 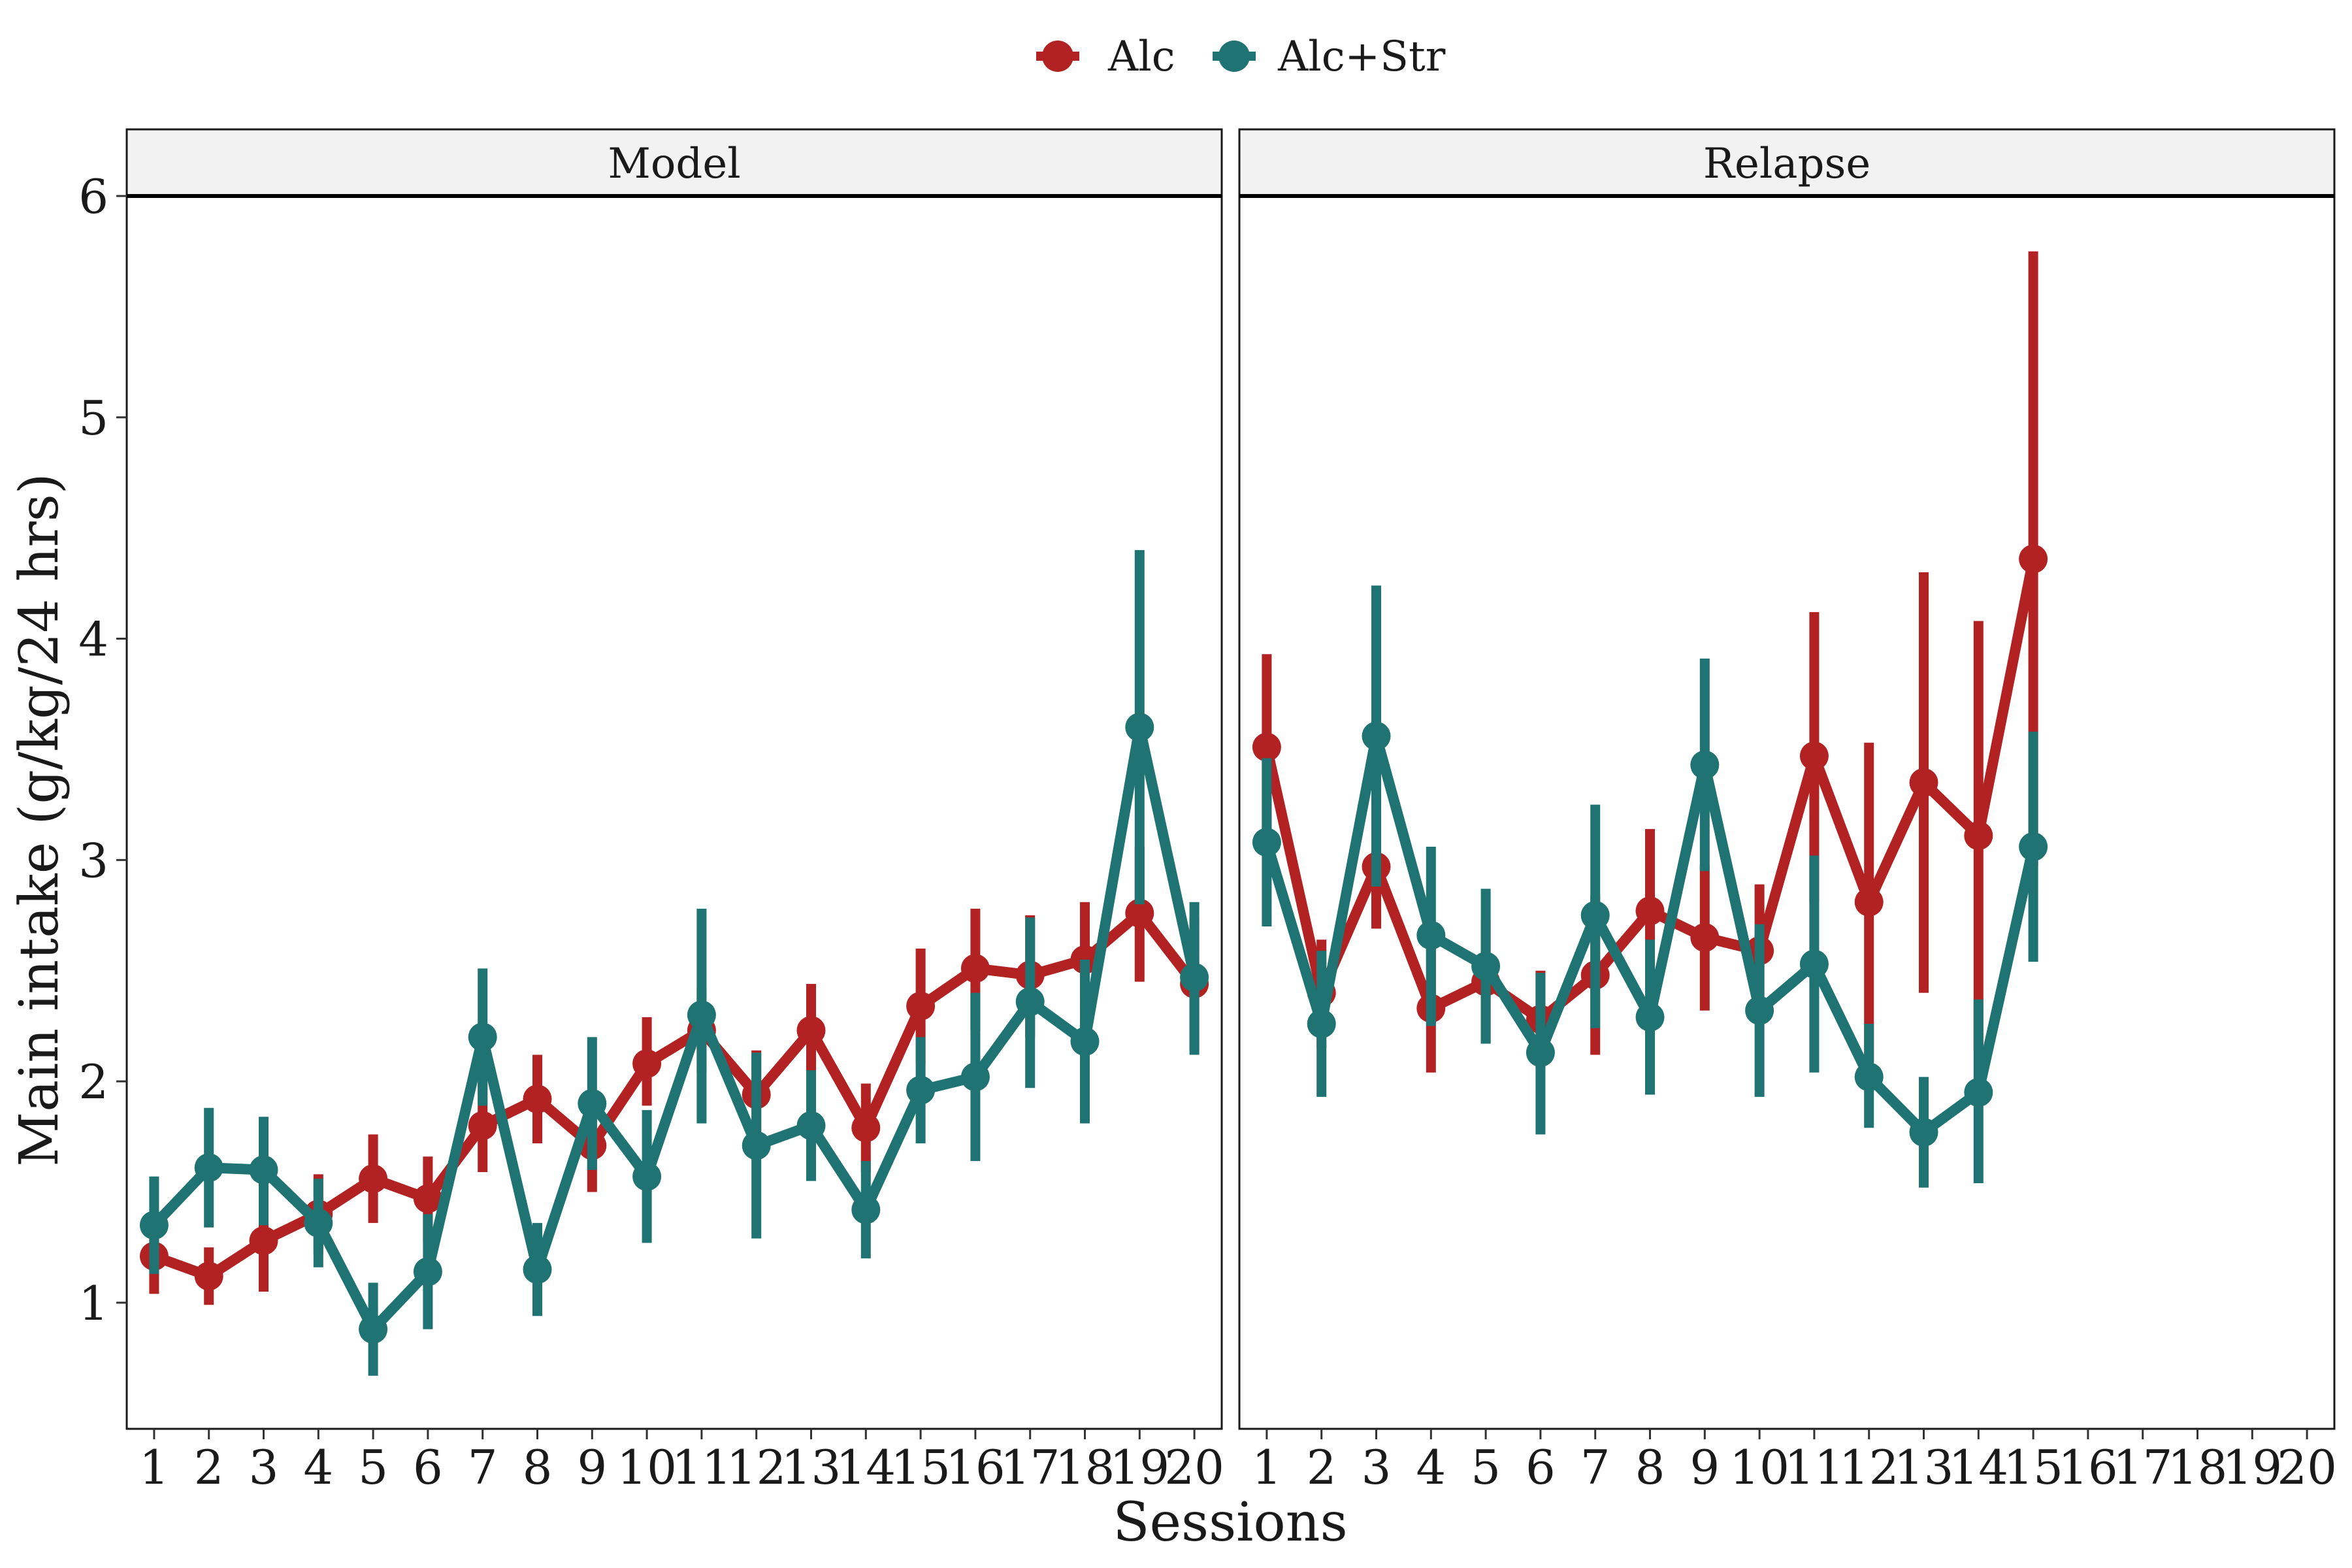 I want to click on facet-strip-label: Relapse, so click(x=1786, y=164).